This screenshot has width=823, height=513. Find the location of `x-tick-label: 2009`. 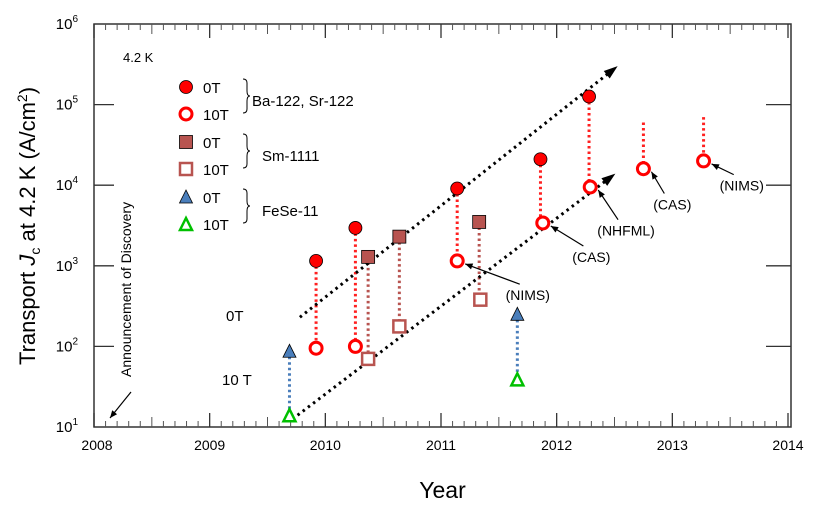

x-tick-label: 2009 is located at coordinates (209, 445).